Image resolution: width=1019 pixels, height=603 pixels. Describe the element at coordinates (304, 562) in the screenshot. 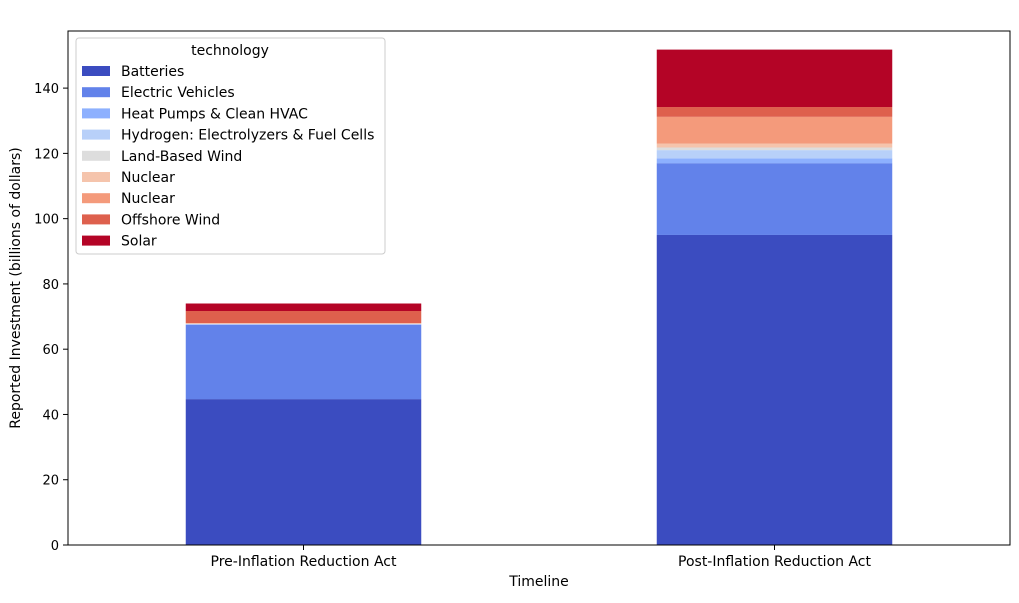

I see `x-tick-label-0: Pre-Inflation Reduction Act` at that location.